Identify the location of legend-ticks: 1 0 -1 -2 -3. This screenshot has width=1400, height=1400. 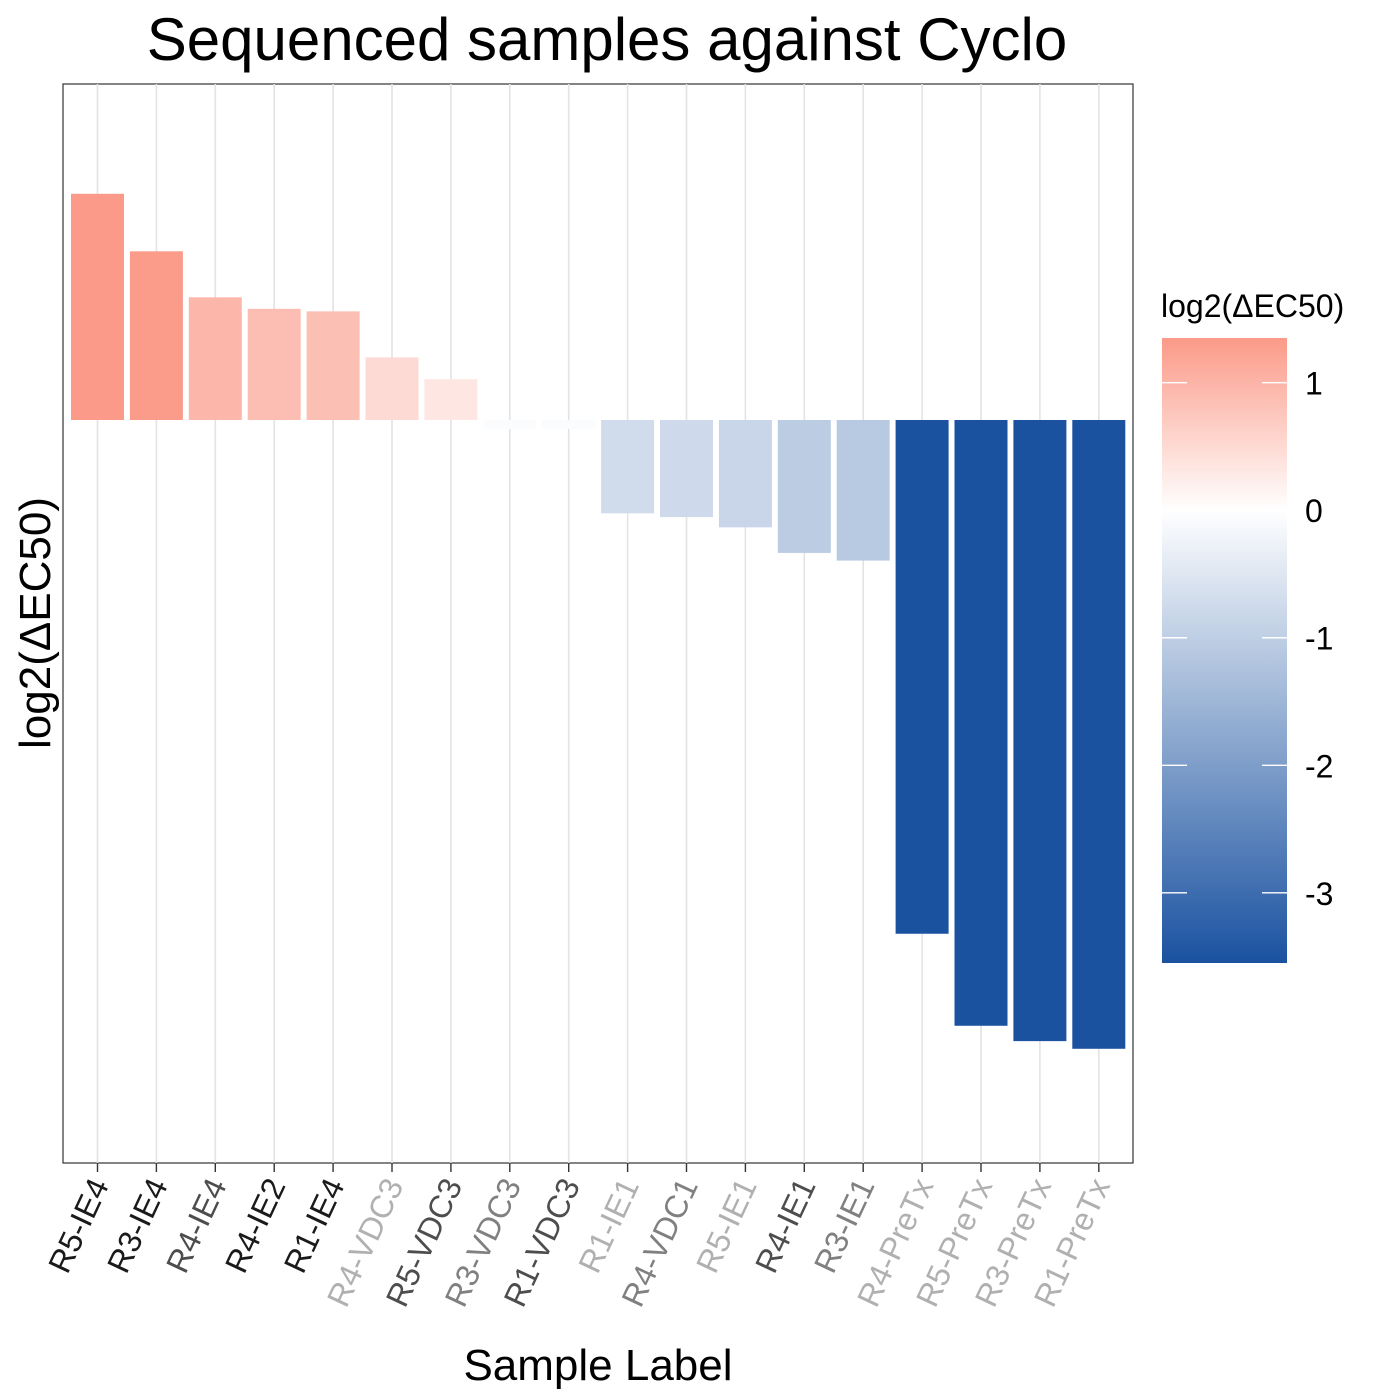
(1247, 639).